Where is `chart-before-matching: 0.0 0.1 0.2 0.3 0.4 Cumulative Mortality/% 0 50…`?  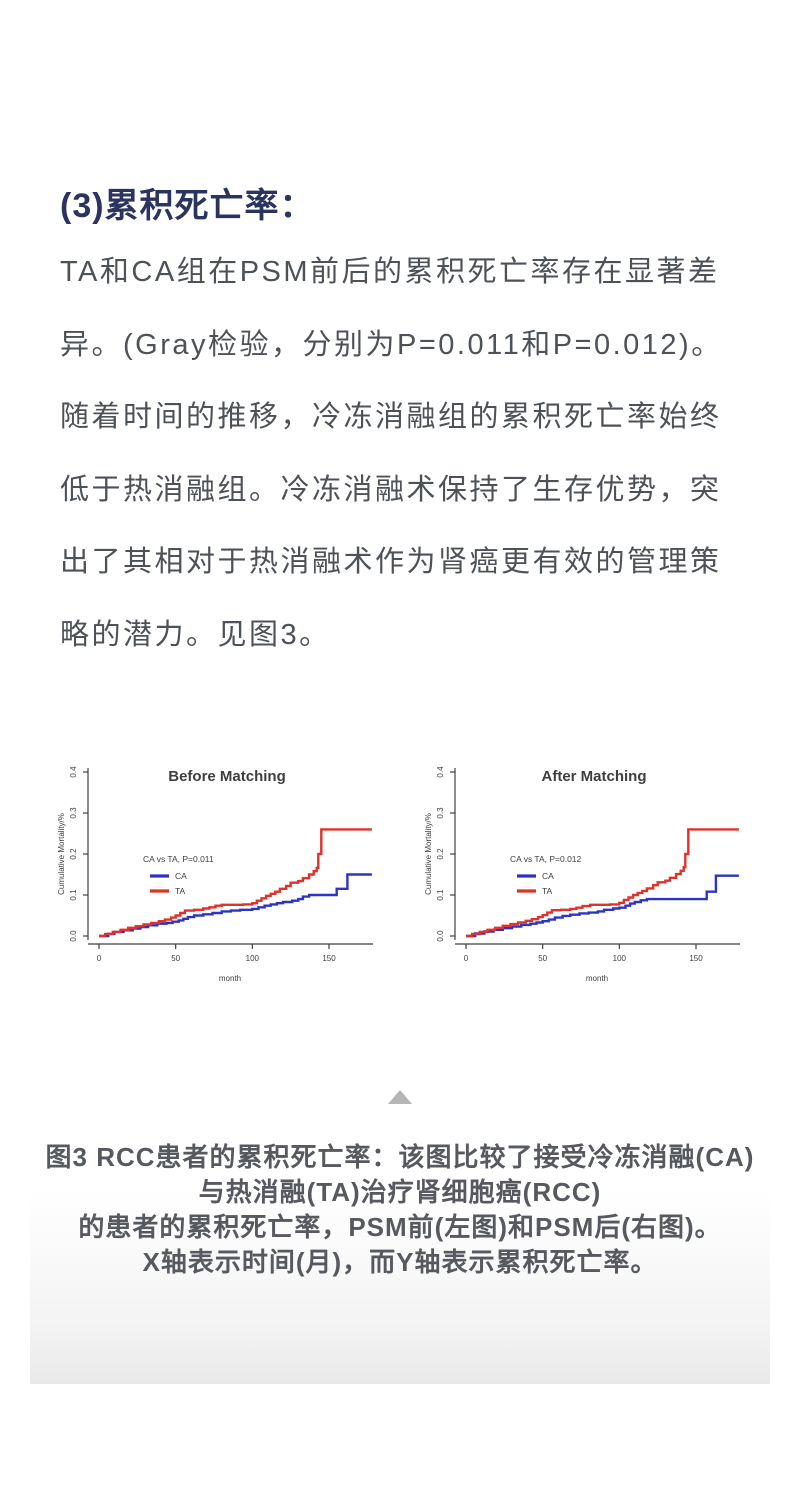 chart-before-matching: 0.0 0.1 0.2 0.3 0.4 Cumulative Mortality/% 0 50… is located at coordinates (215, 874).